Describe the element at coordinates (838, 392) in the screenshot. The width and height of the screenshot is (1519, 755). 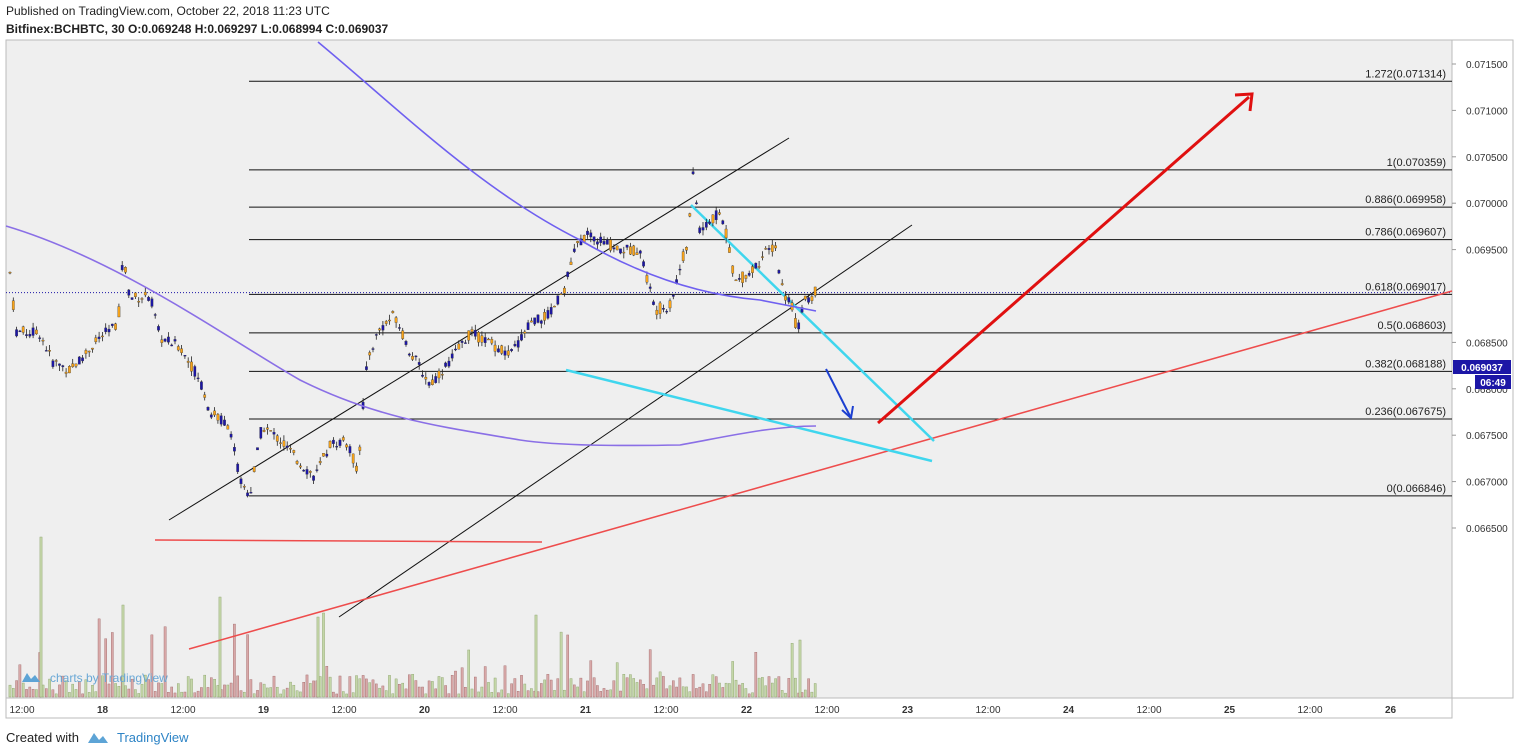
I see `bearish-dip-arrow` at that location.